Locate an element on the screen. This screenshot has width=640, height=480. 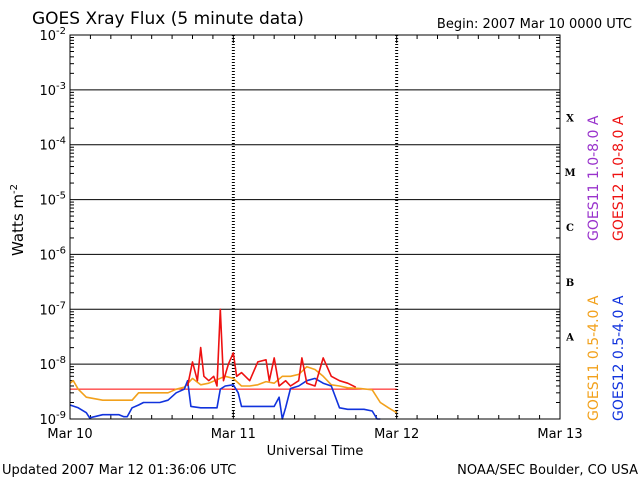
x-tick-label: Mar 10 is located at coordinates (69, 434).